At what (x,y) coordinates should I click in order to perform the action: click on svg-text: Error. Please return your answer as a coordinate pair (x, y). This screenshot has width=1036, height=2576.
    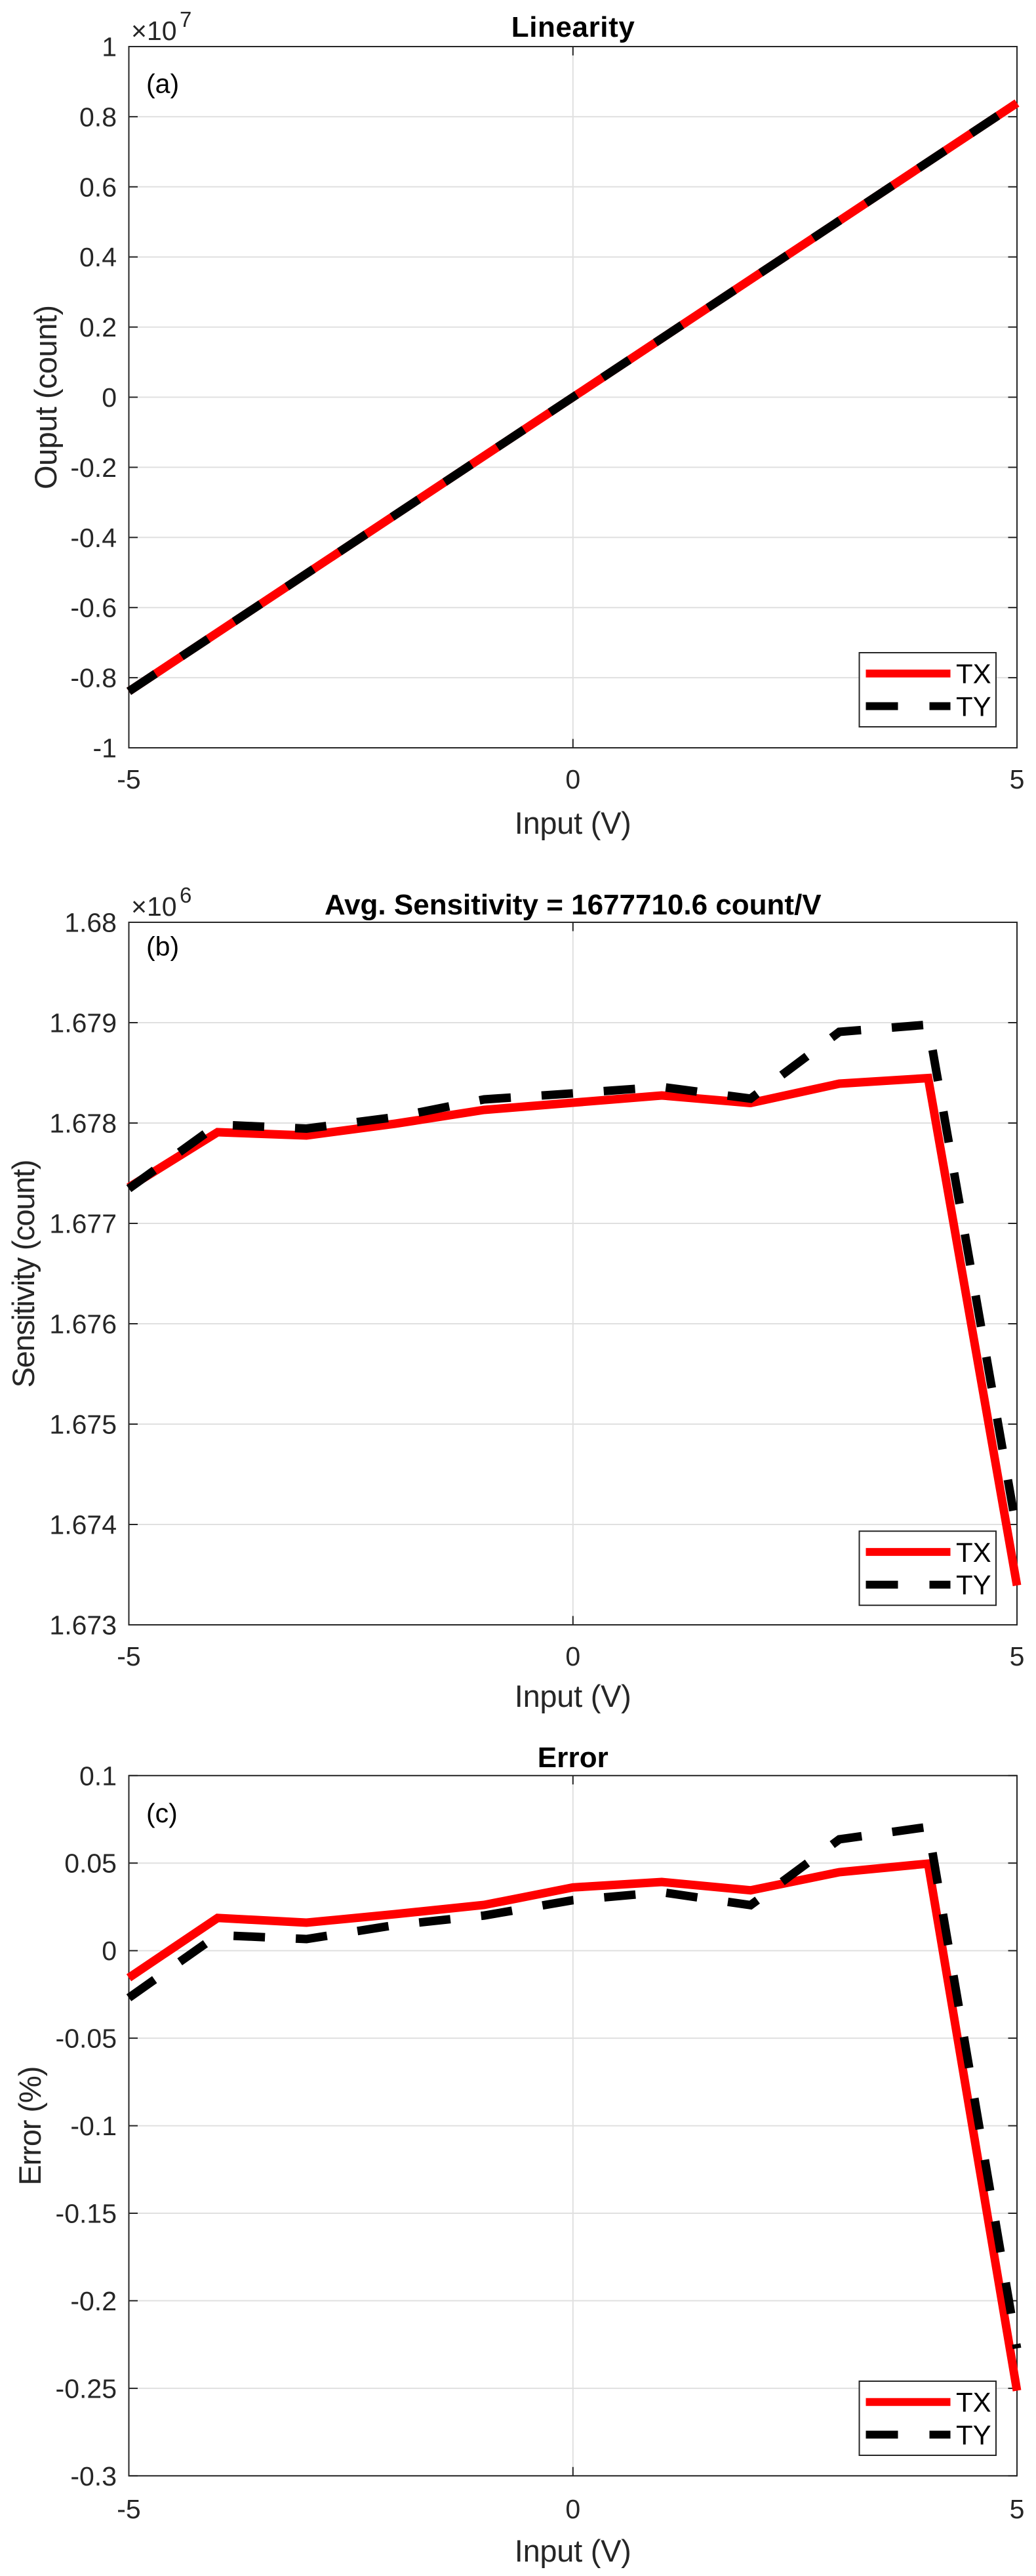
    Looking at the image, I should click on (573, 1758).